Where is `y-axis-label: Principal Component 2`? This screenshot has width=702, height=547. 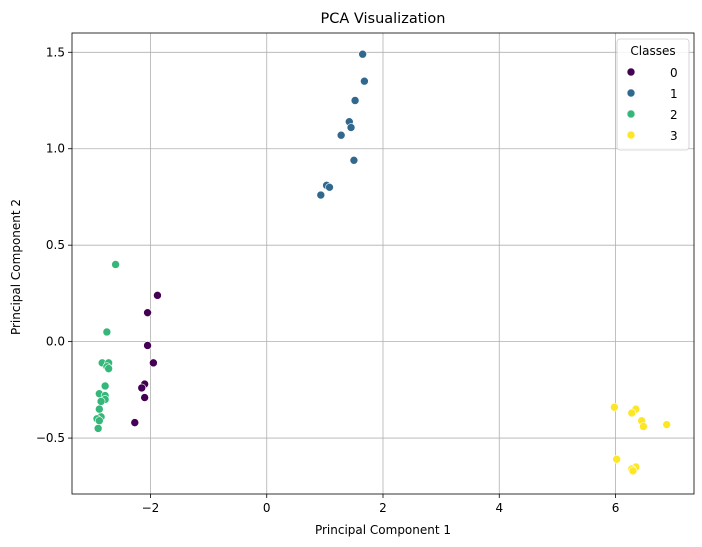 y-axis-label: Principal Component 2 is located at coordinates (16, 267).